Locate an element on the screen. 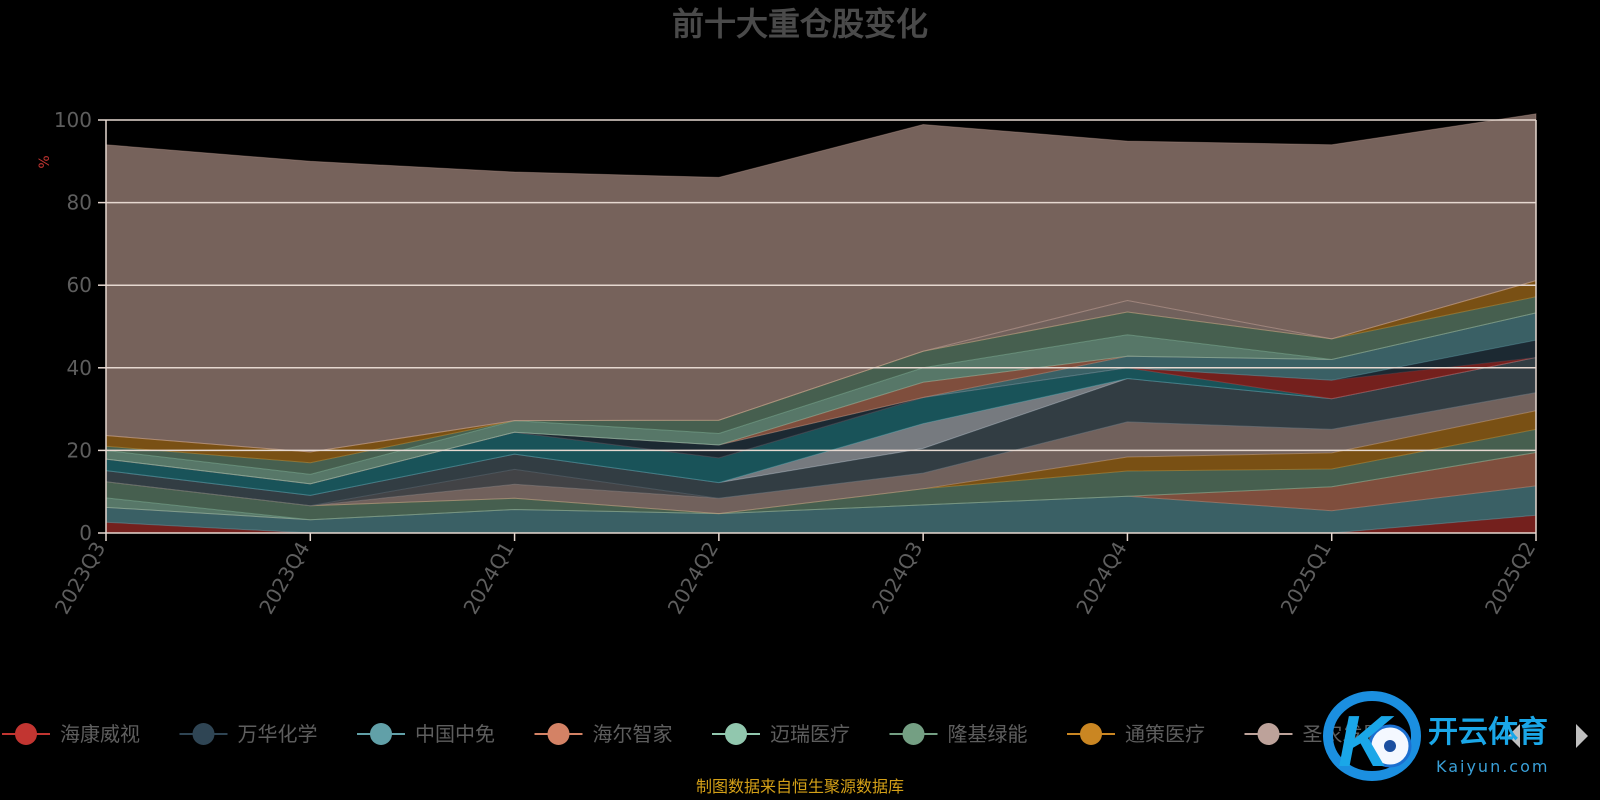 The width and height of the screenshot is (1600, 800). legend: 海康威视 万华化学 中国中免 海尔智家 迈瑞医疗 隆基绿能 通策医疗 圣农发展 is located at coordinates (692, 734).